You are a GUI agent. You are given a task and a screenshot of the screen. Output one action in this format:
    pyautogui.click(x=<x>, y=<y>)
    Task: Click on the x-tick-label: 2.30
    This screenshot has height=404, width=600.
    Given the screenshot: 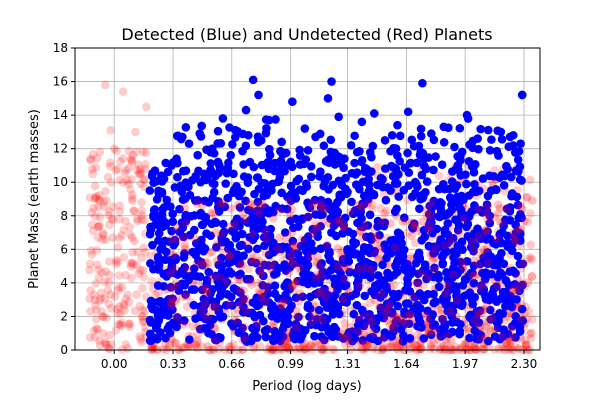 What is the action you would take?
    pyautogui.click(x=524, y=364)
    